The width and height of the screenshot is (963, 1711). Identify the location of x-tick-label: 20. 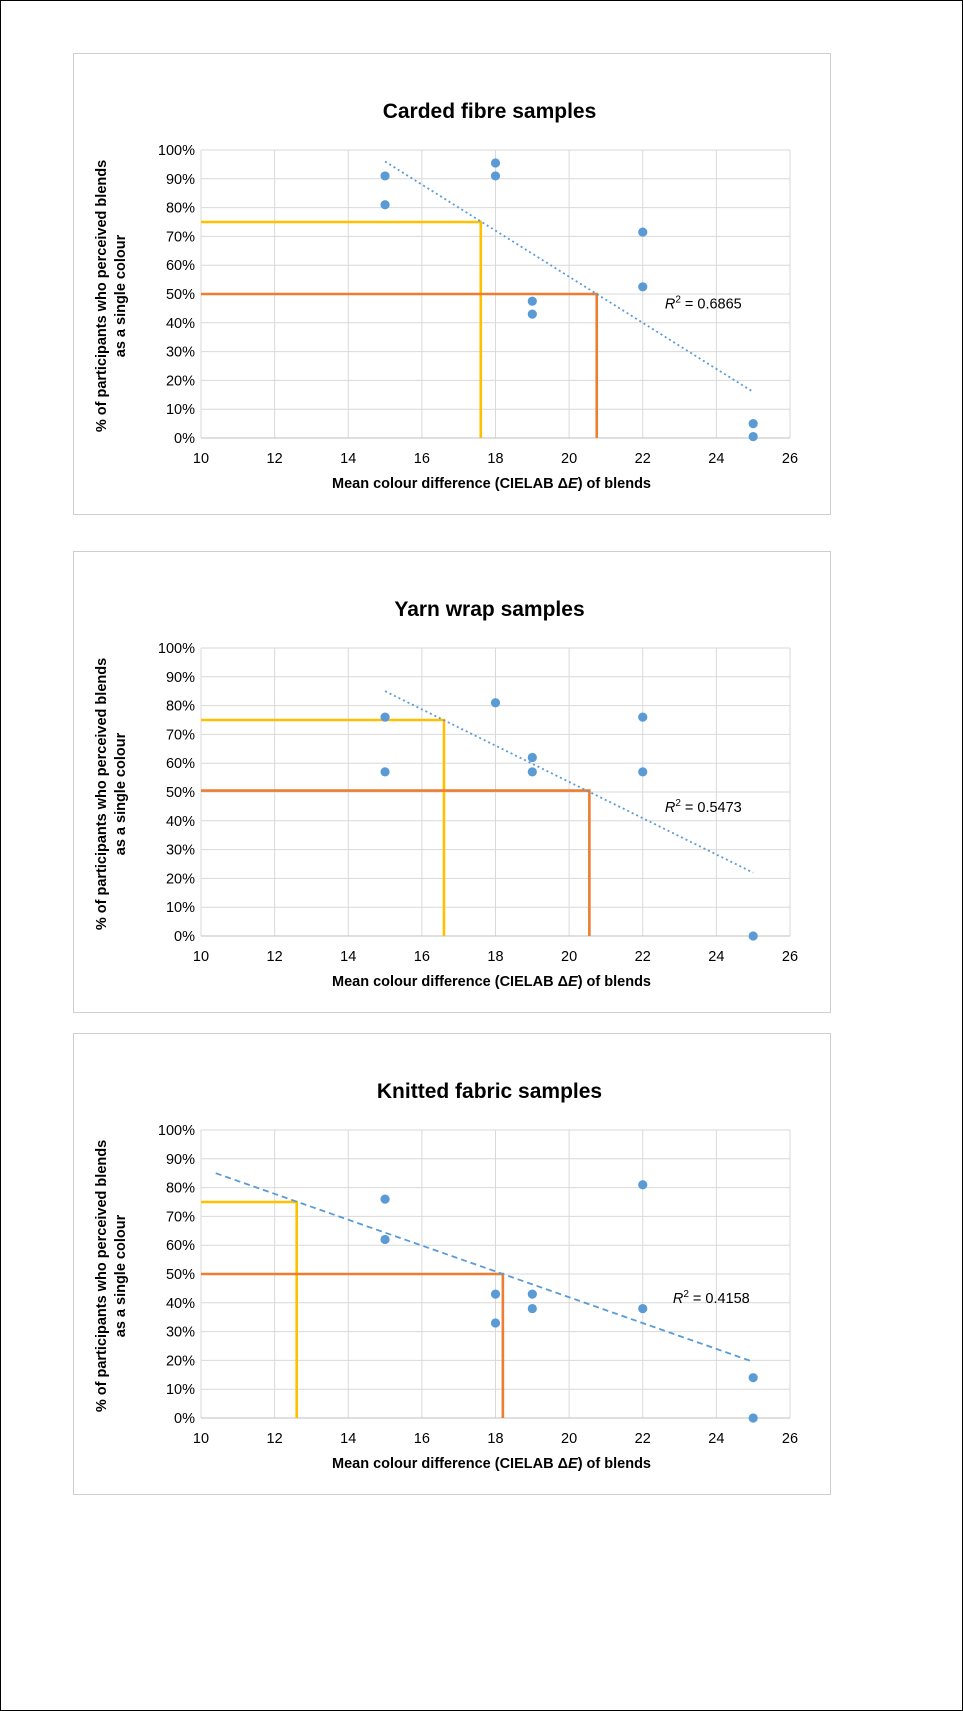
(569, 957).